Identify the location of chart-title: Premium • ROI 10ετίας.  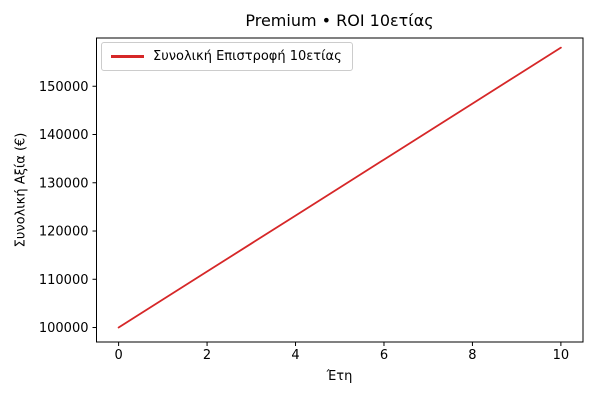
(339, 20).